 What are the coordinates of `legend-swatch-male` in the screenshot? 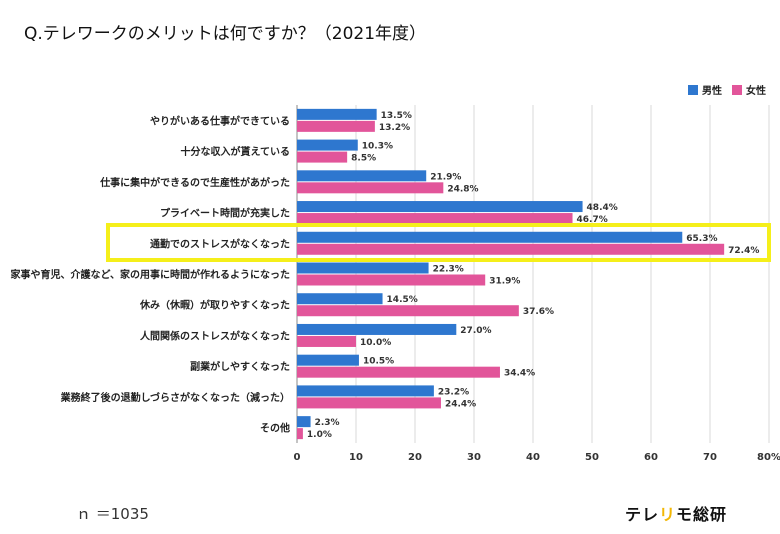 It's located at (693, 89).